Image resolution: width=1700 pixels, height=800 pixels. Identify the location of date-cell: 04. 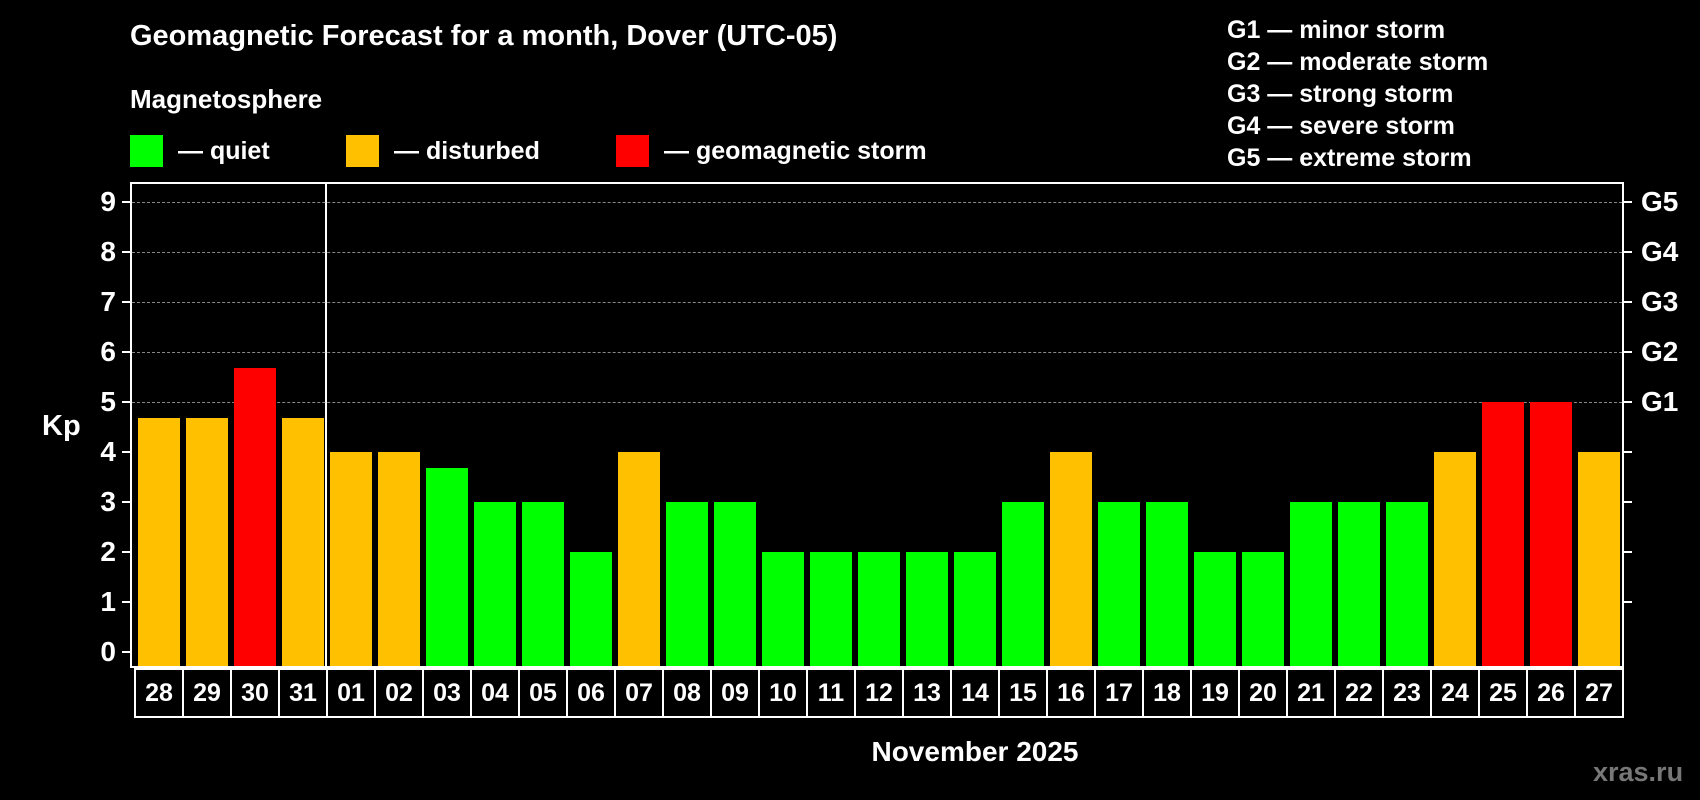
(495, 693).